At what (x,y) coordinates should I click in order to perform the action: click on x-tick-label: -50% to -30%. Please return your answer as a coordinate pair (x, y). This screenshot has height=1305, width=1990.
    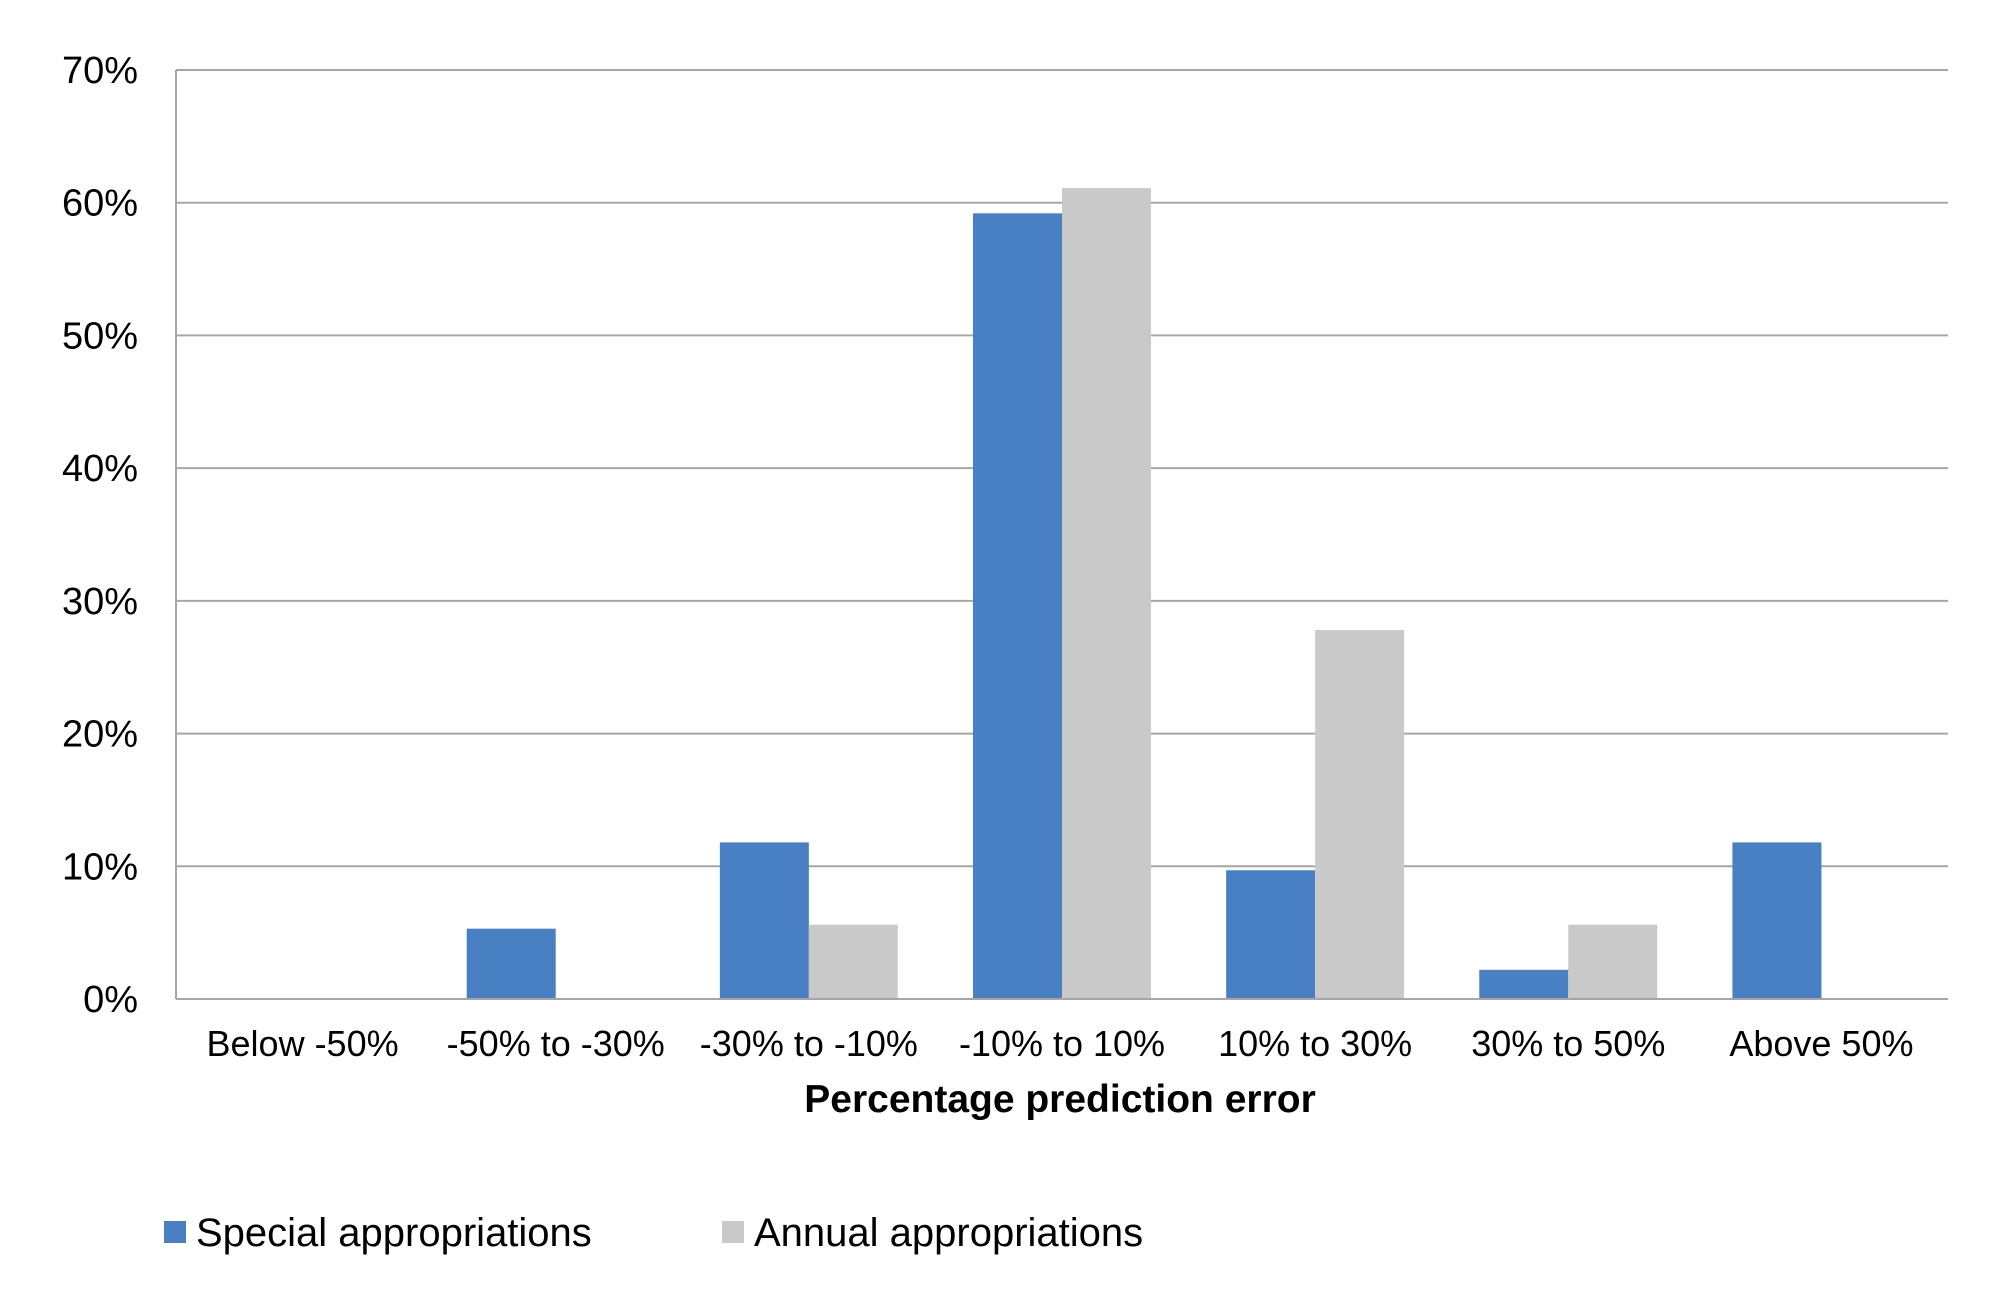
    Looking at the image, I should click on (556, 1043).